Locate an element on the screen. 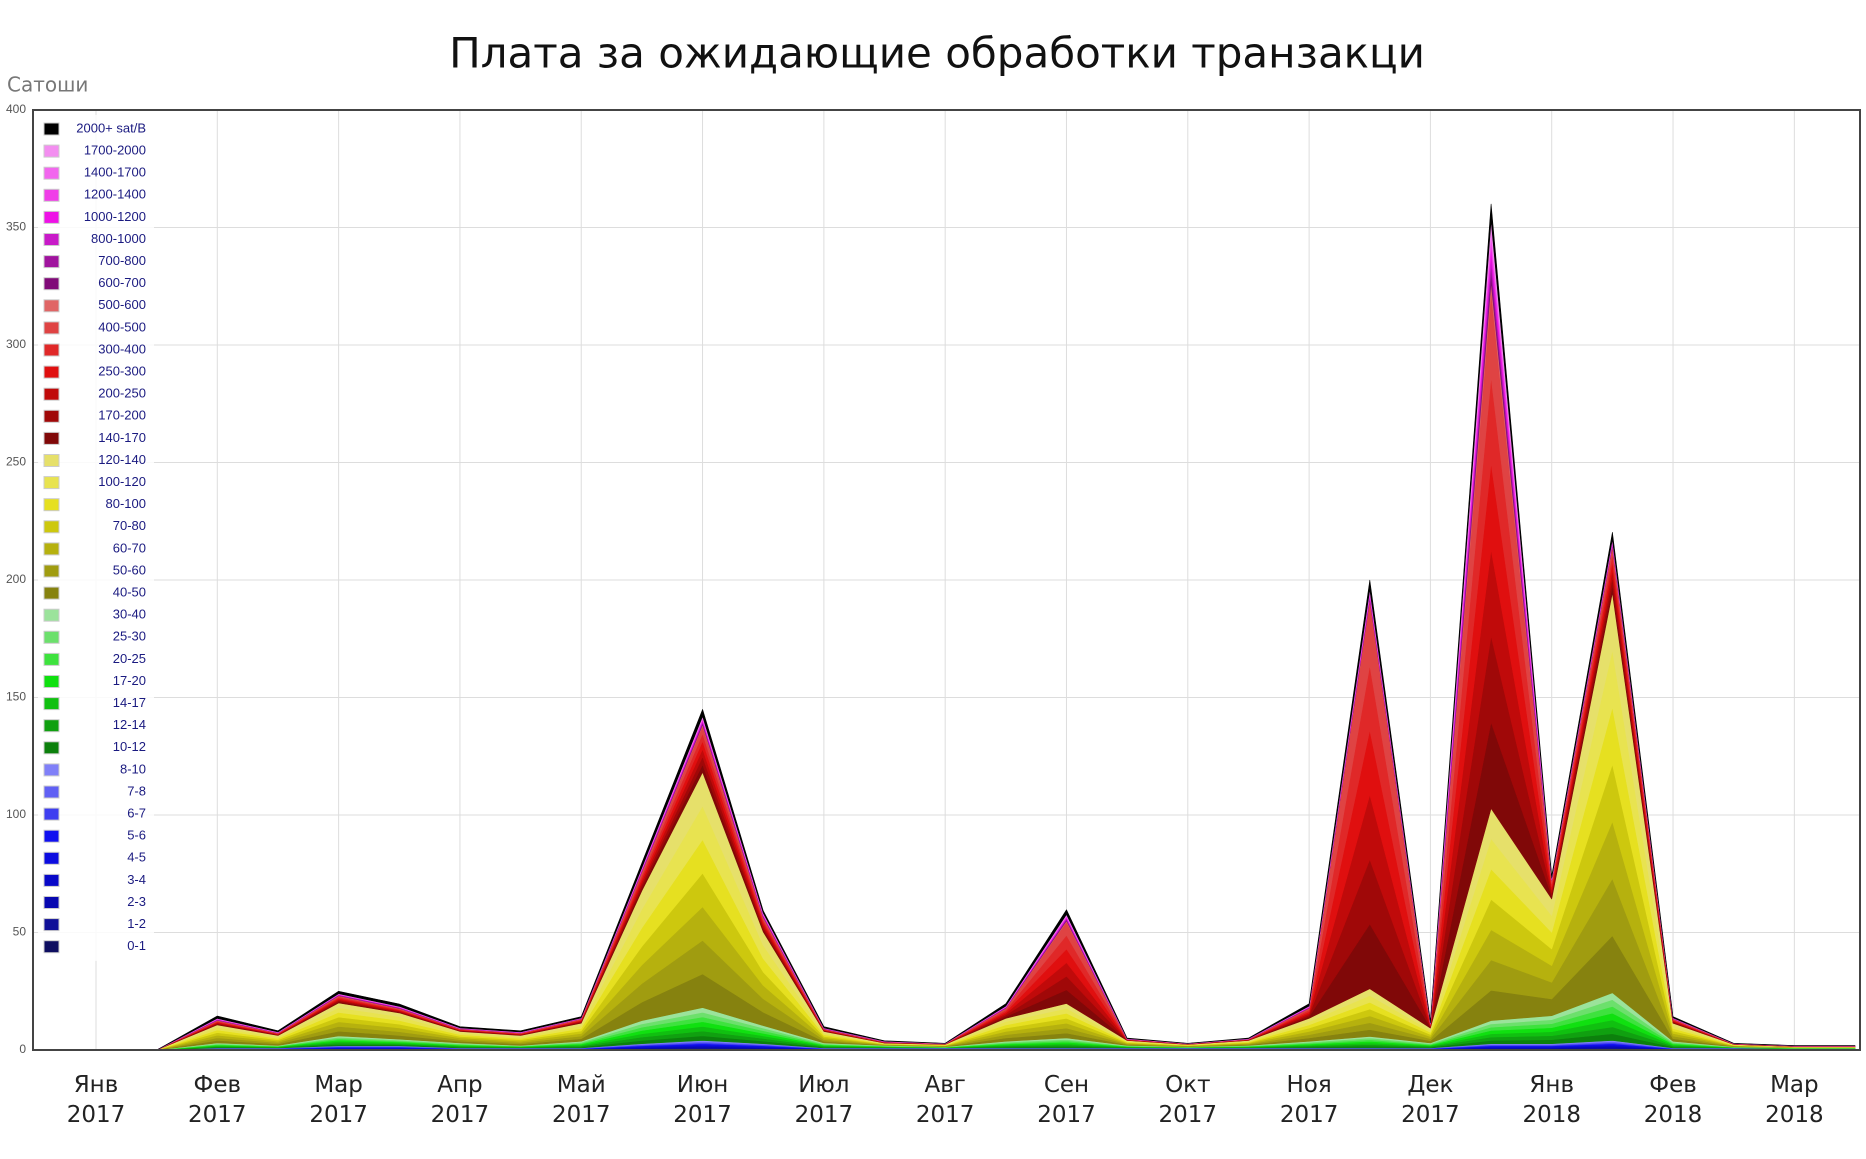  x-tick-label: Окт 2017 is located at coordinates (1188, 1100).